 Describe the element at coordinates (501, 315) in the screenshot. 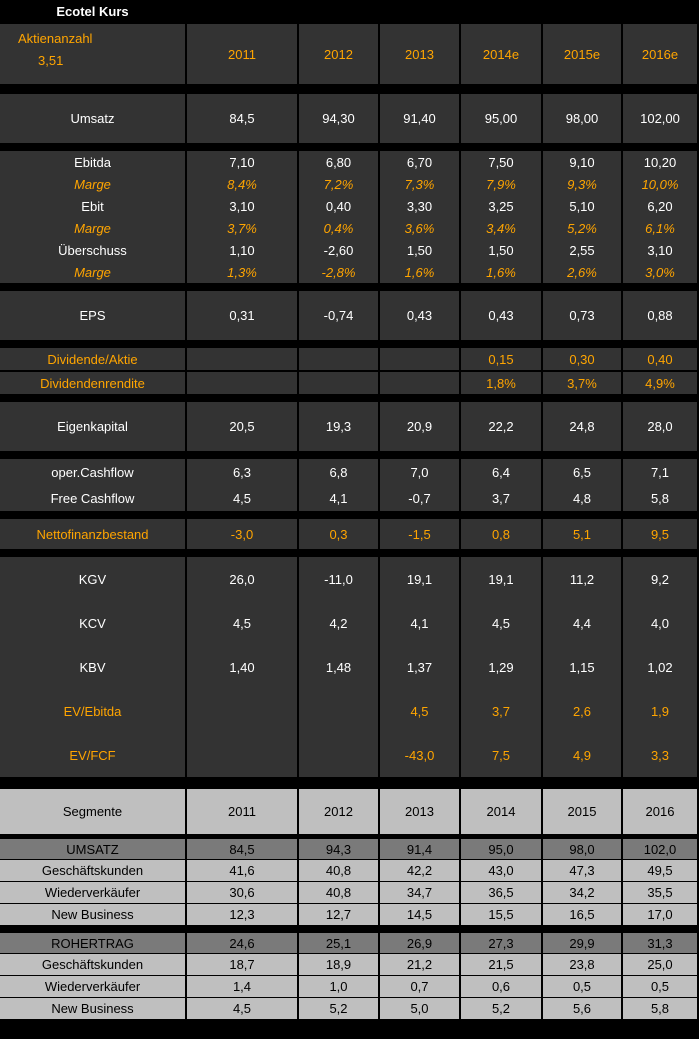

I see `value-cell: 0,43` at that location.